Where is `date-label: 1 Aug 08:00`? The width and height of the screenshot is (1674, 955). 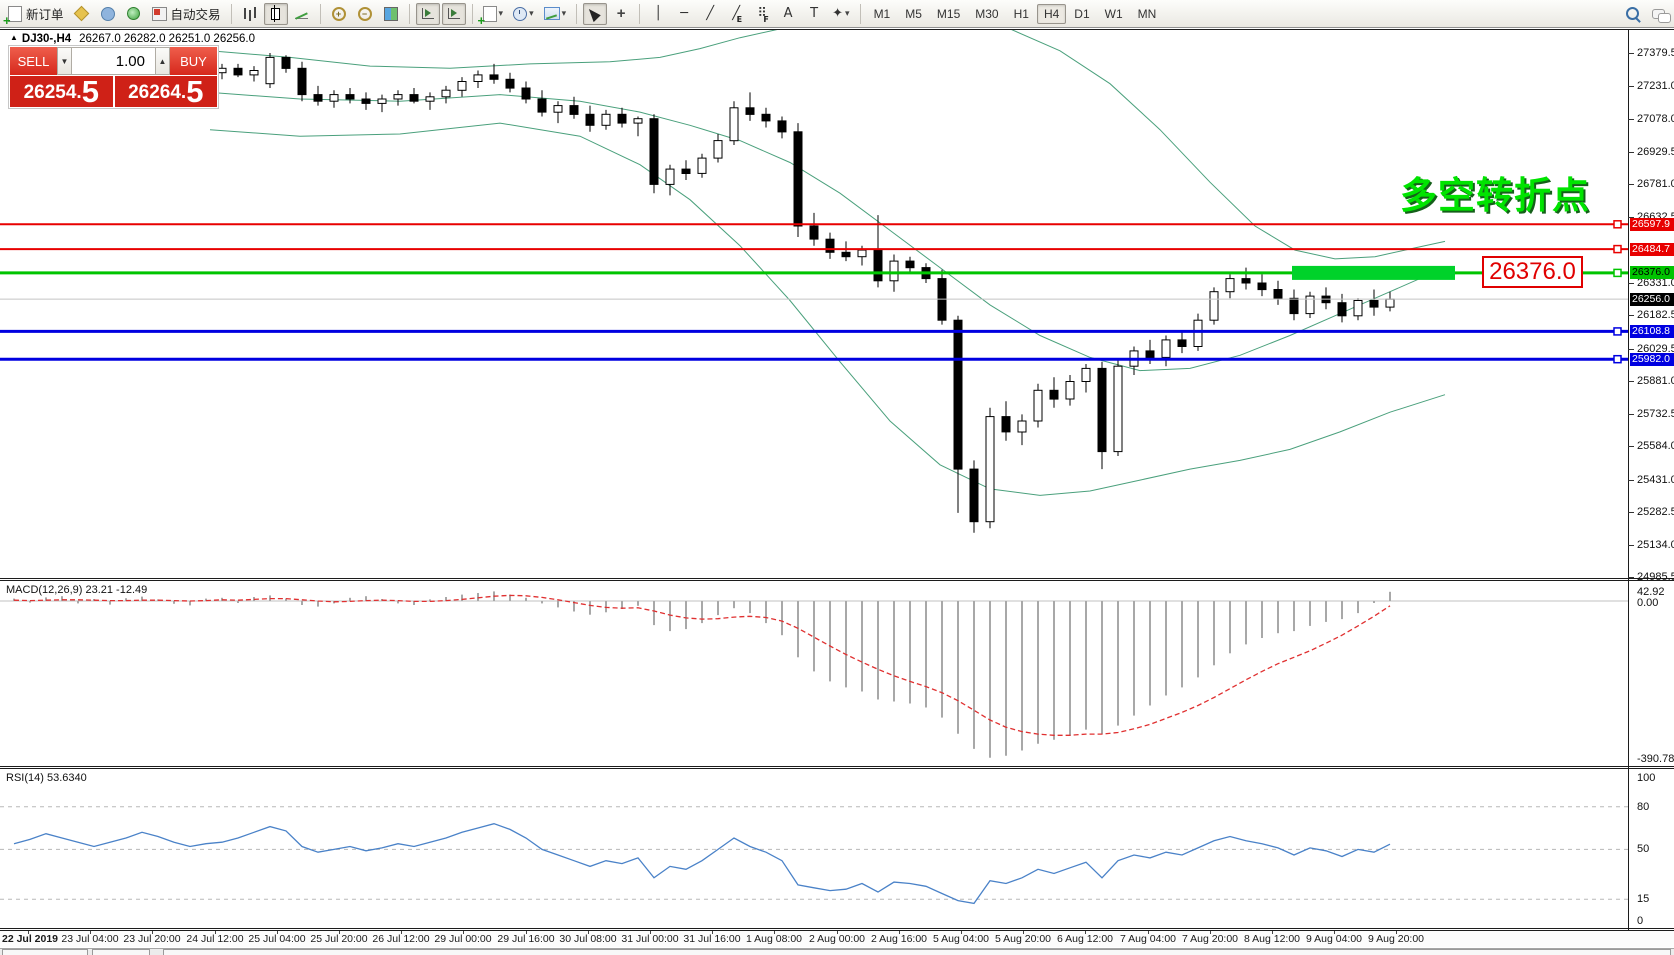 date-label: 1 Aug 08:00 is located at coordinates (774, 939).